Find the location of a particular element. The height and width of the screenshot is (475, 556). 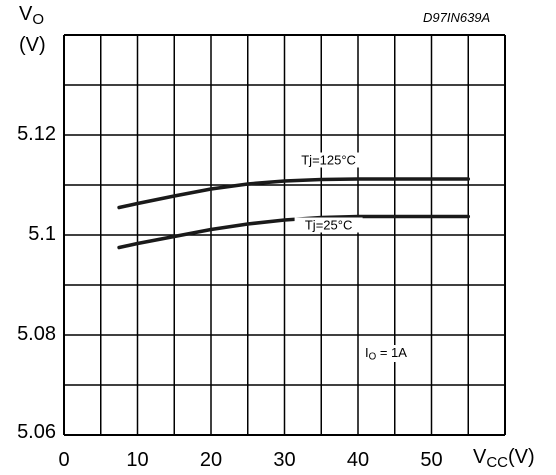

series-label-tj-25c: Tj=25°C is located at coordinates (328, 225).